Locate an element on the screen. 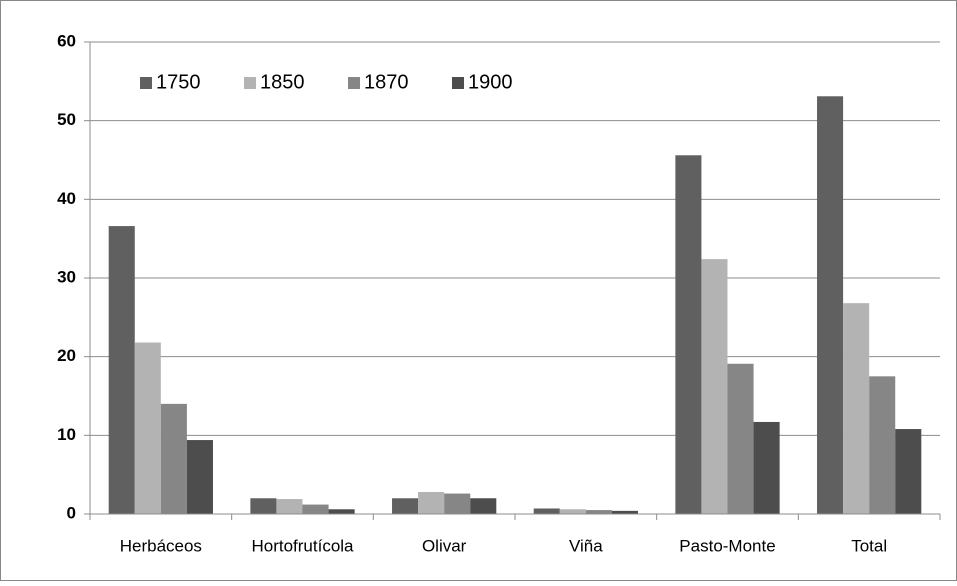 The height and width of the screenshot is (586, 957). x-tick-label: Total is located at coordinates (869, 545).